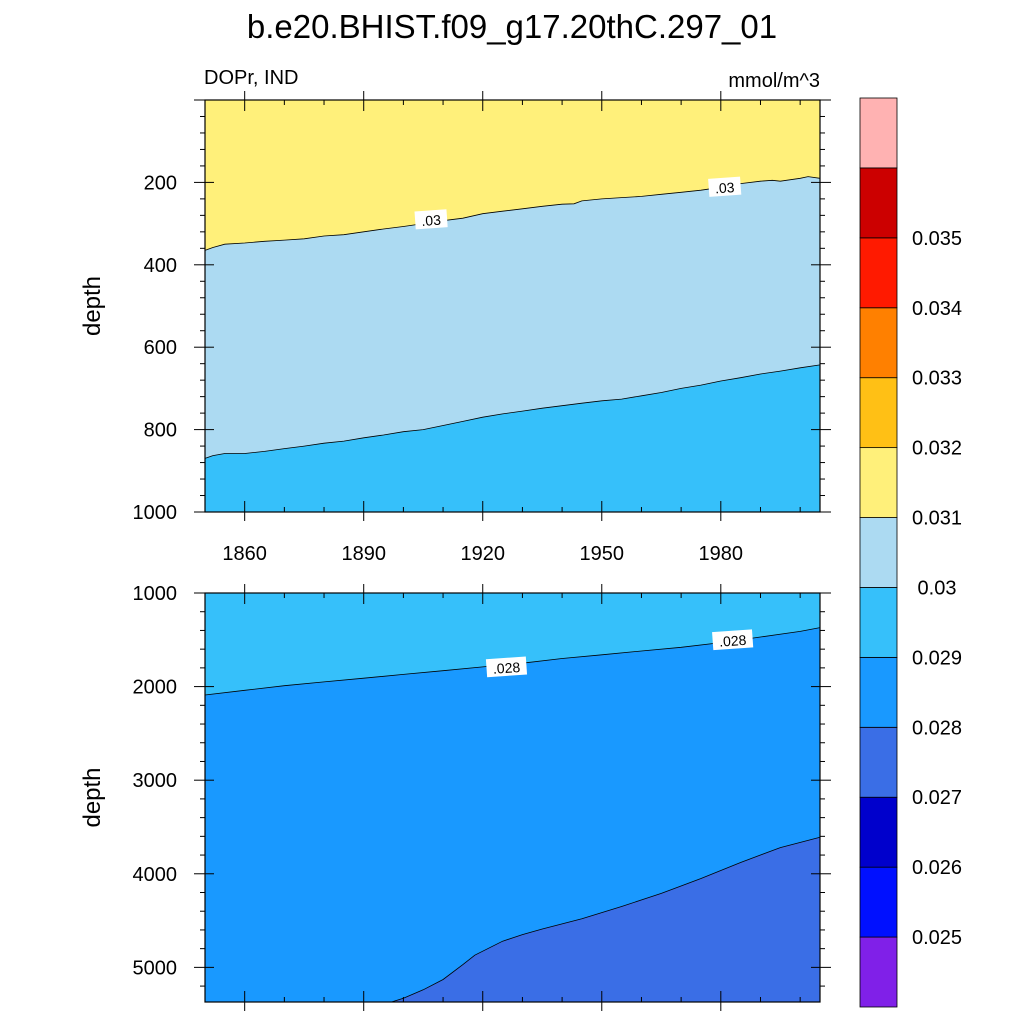  I want to click on colorbar-label: 0.035, so click(937, 239).